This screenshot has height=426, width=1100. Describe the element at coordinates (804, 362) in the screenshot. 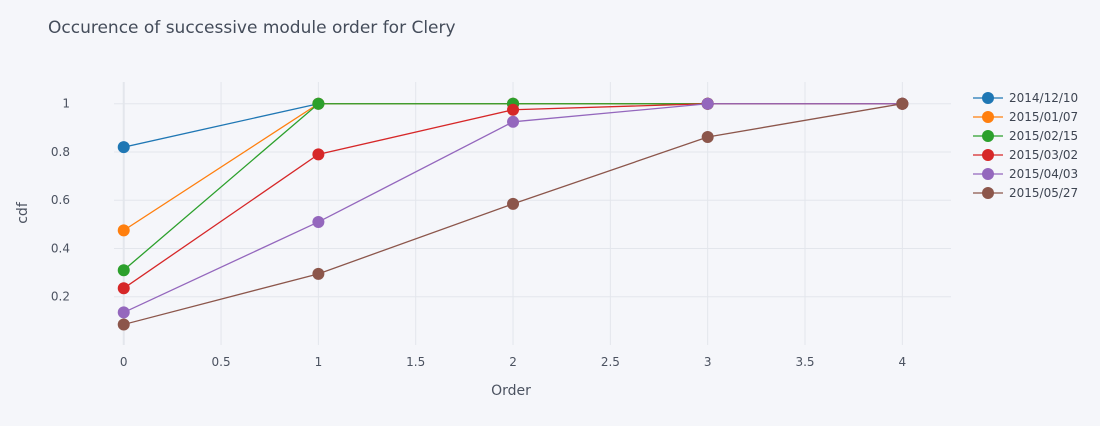

I see `x-tick-label: 3.5` at that location.